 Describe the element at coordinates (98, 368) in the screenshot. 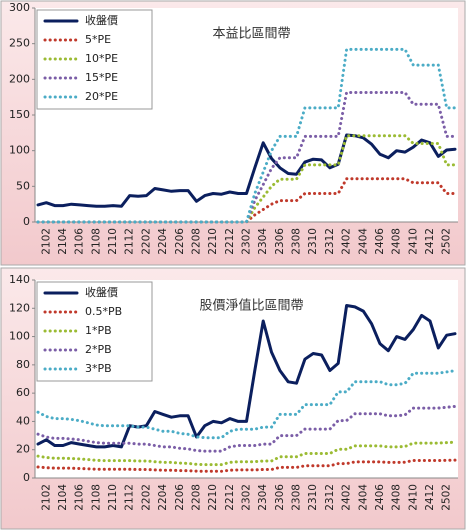

I see `legend-label: 3*PB` at that location.